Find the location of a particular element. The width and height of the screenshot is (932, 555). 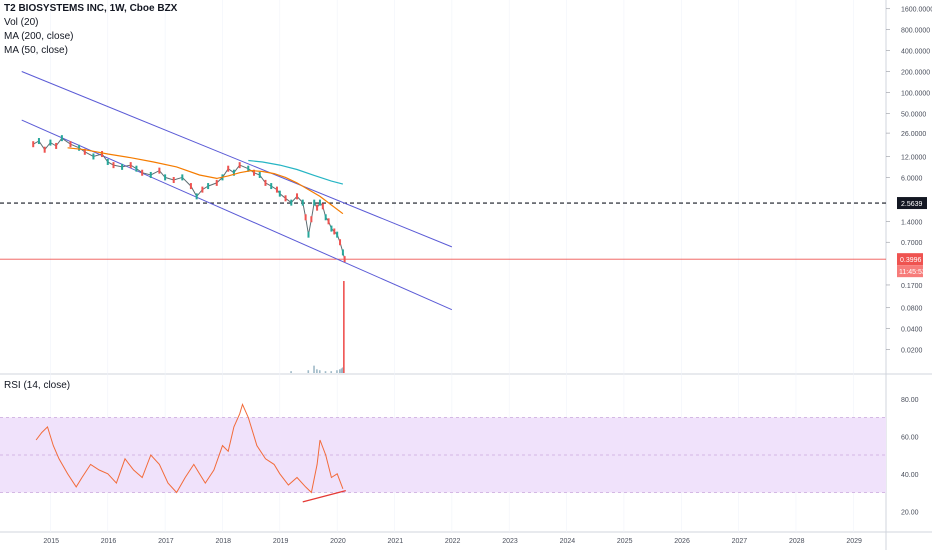

price-tick-label: 12.0000 is located at coordinates (913, 157).